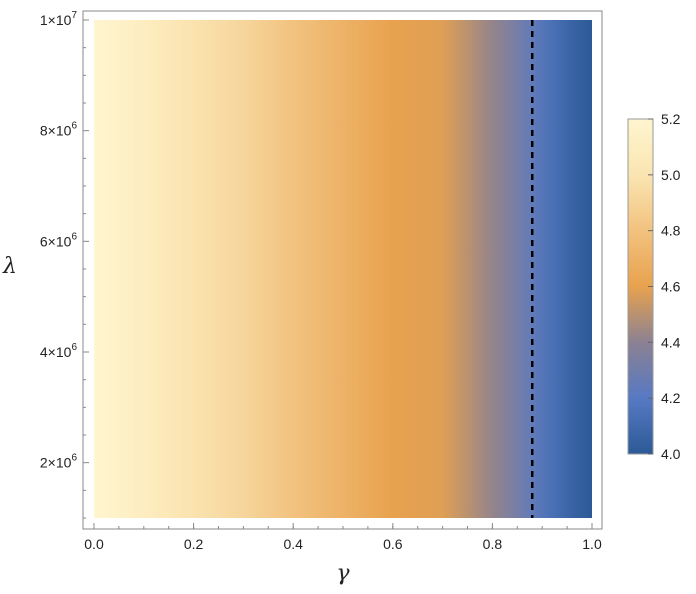 The image size is (696, 594). I want to click on x-tick-label: 0.2, so click(194, 544).